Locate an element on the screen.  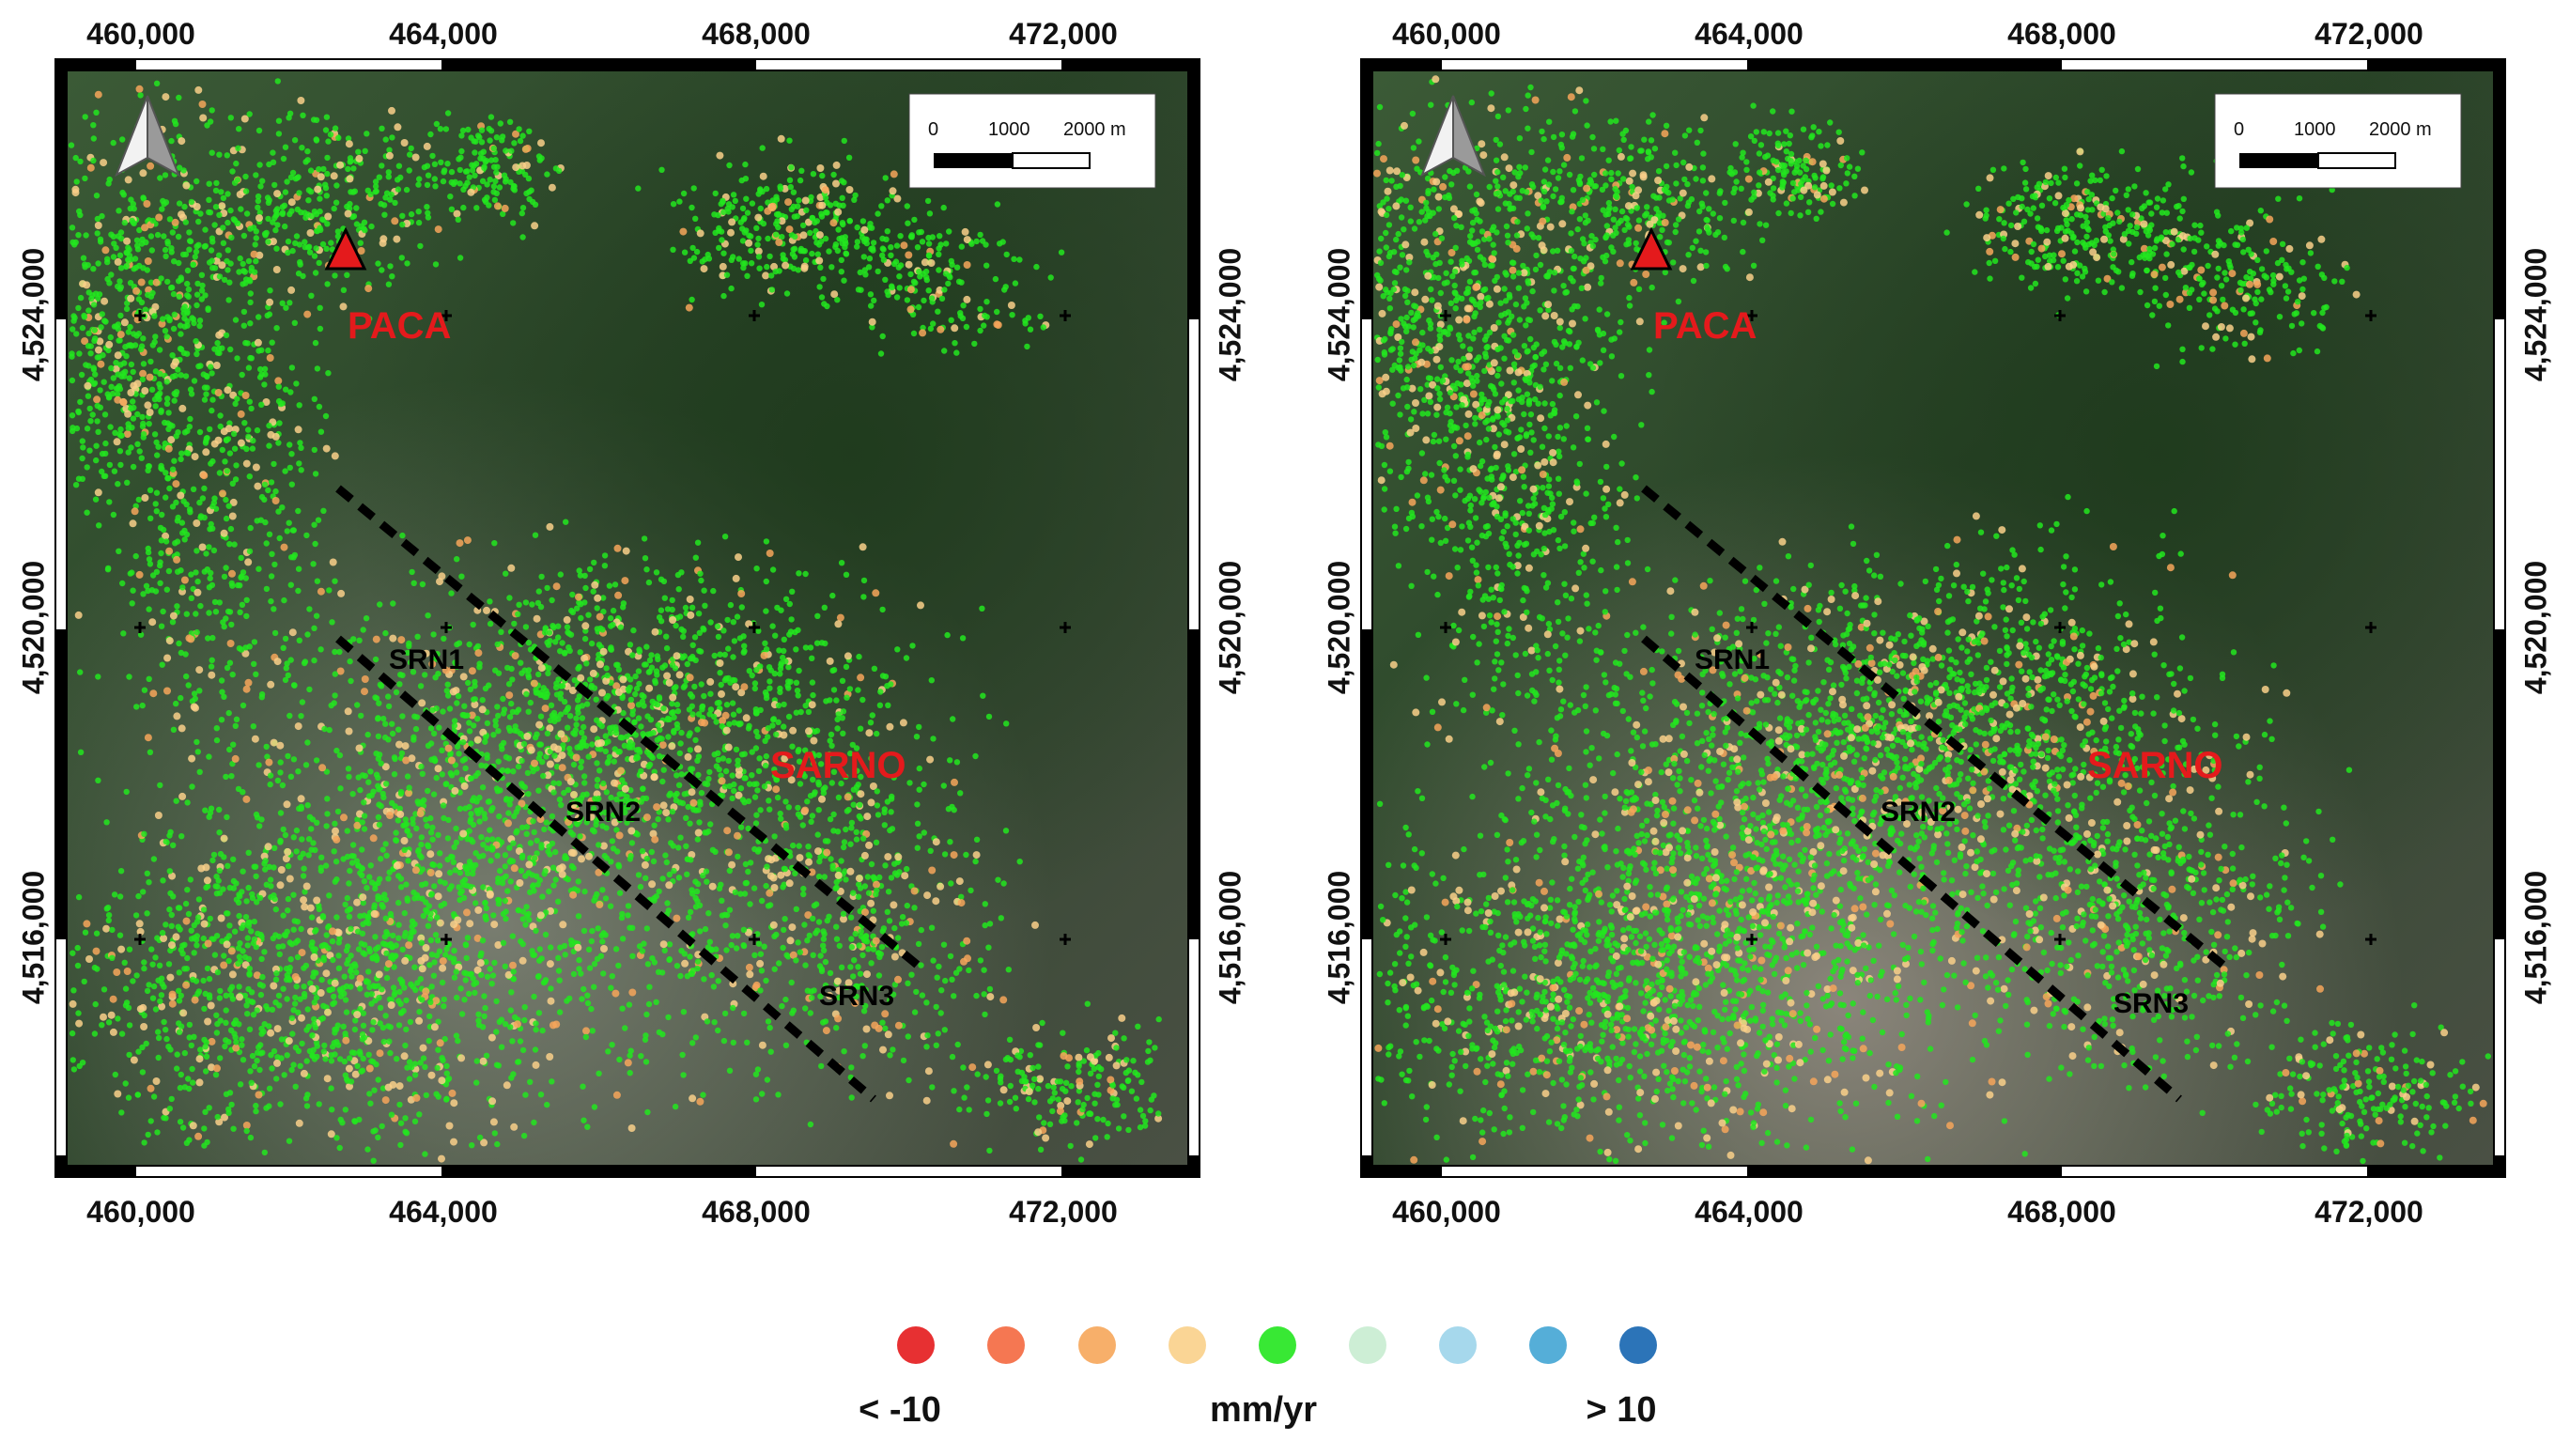
legend-label-min: < -10 is located at coordinates (900, 1410).